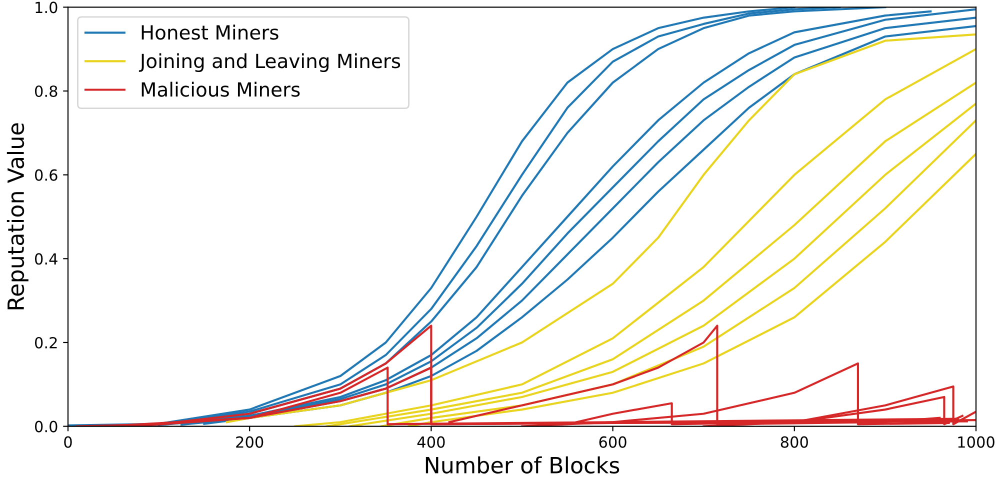 This screenshot has height=479, width=1000. What do you see at coordinates (523, 465) in the screenshot?
I see `x-axis-title: Number of Blocks` at bounding box center [523, 465].